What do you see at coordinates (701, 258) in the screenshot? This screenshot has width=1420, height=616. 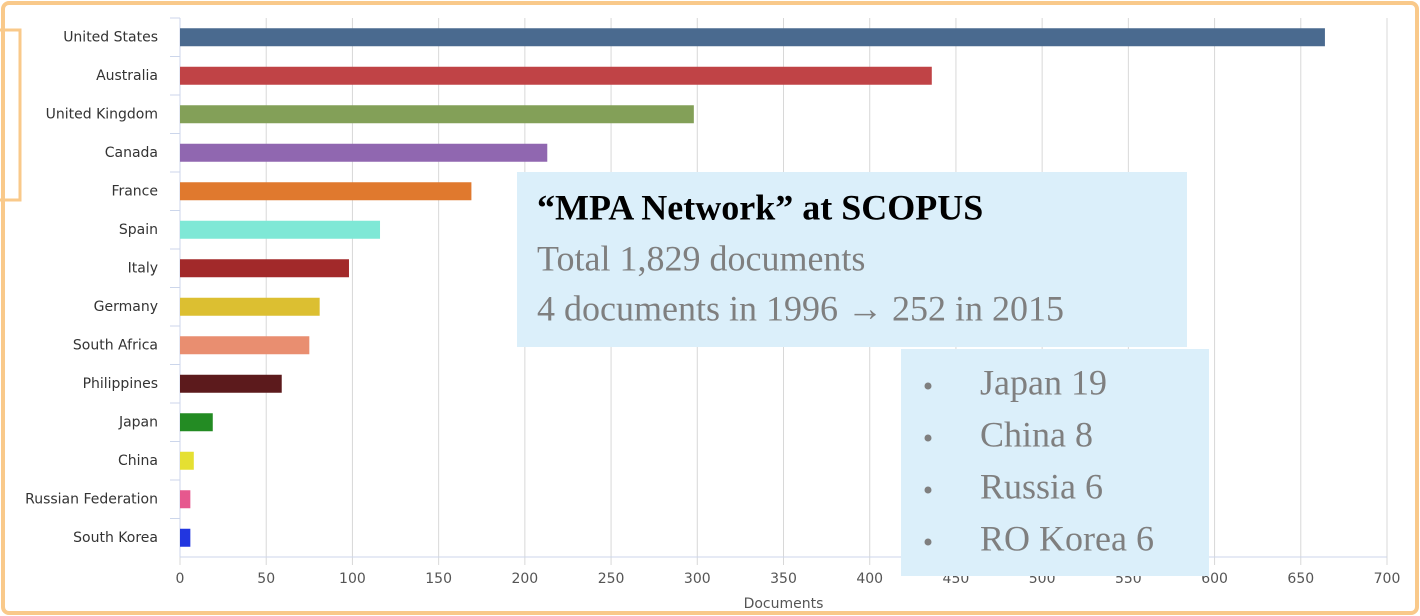 I see `annotation-line: Total 1,829 documents` at bounding box center [701, 258].